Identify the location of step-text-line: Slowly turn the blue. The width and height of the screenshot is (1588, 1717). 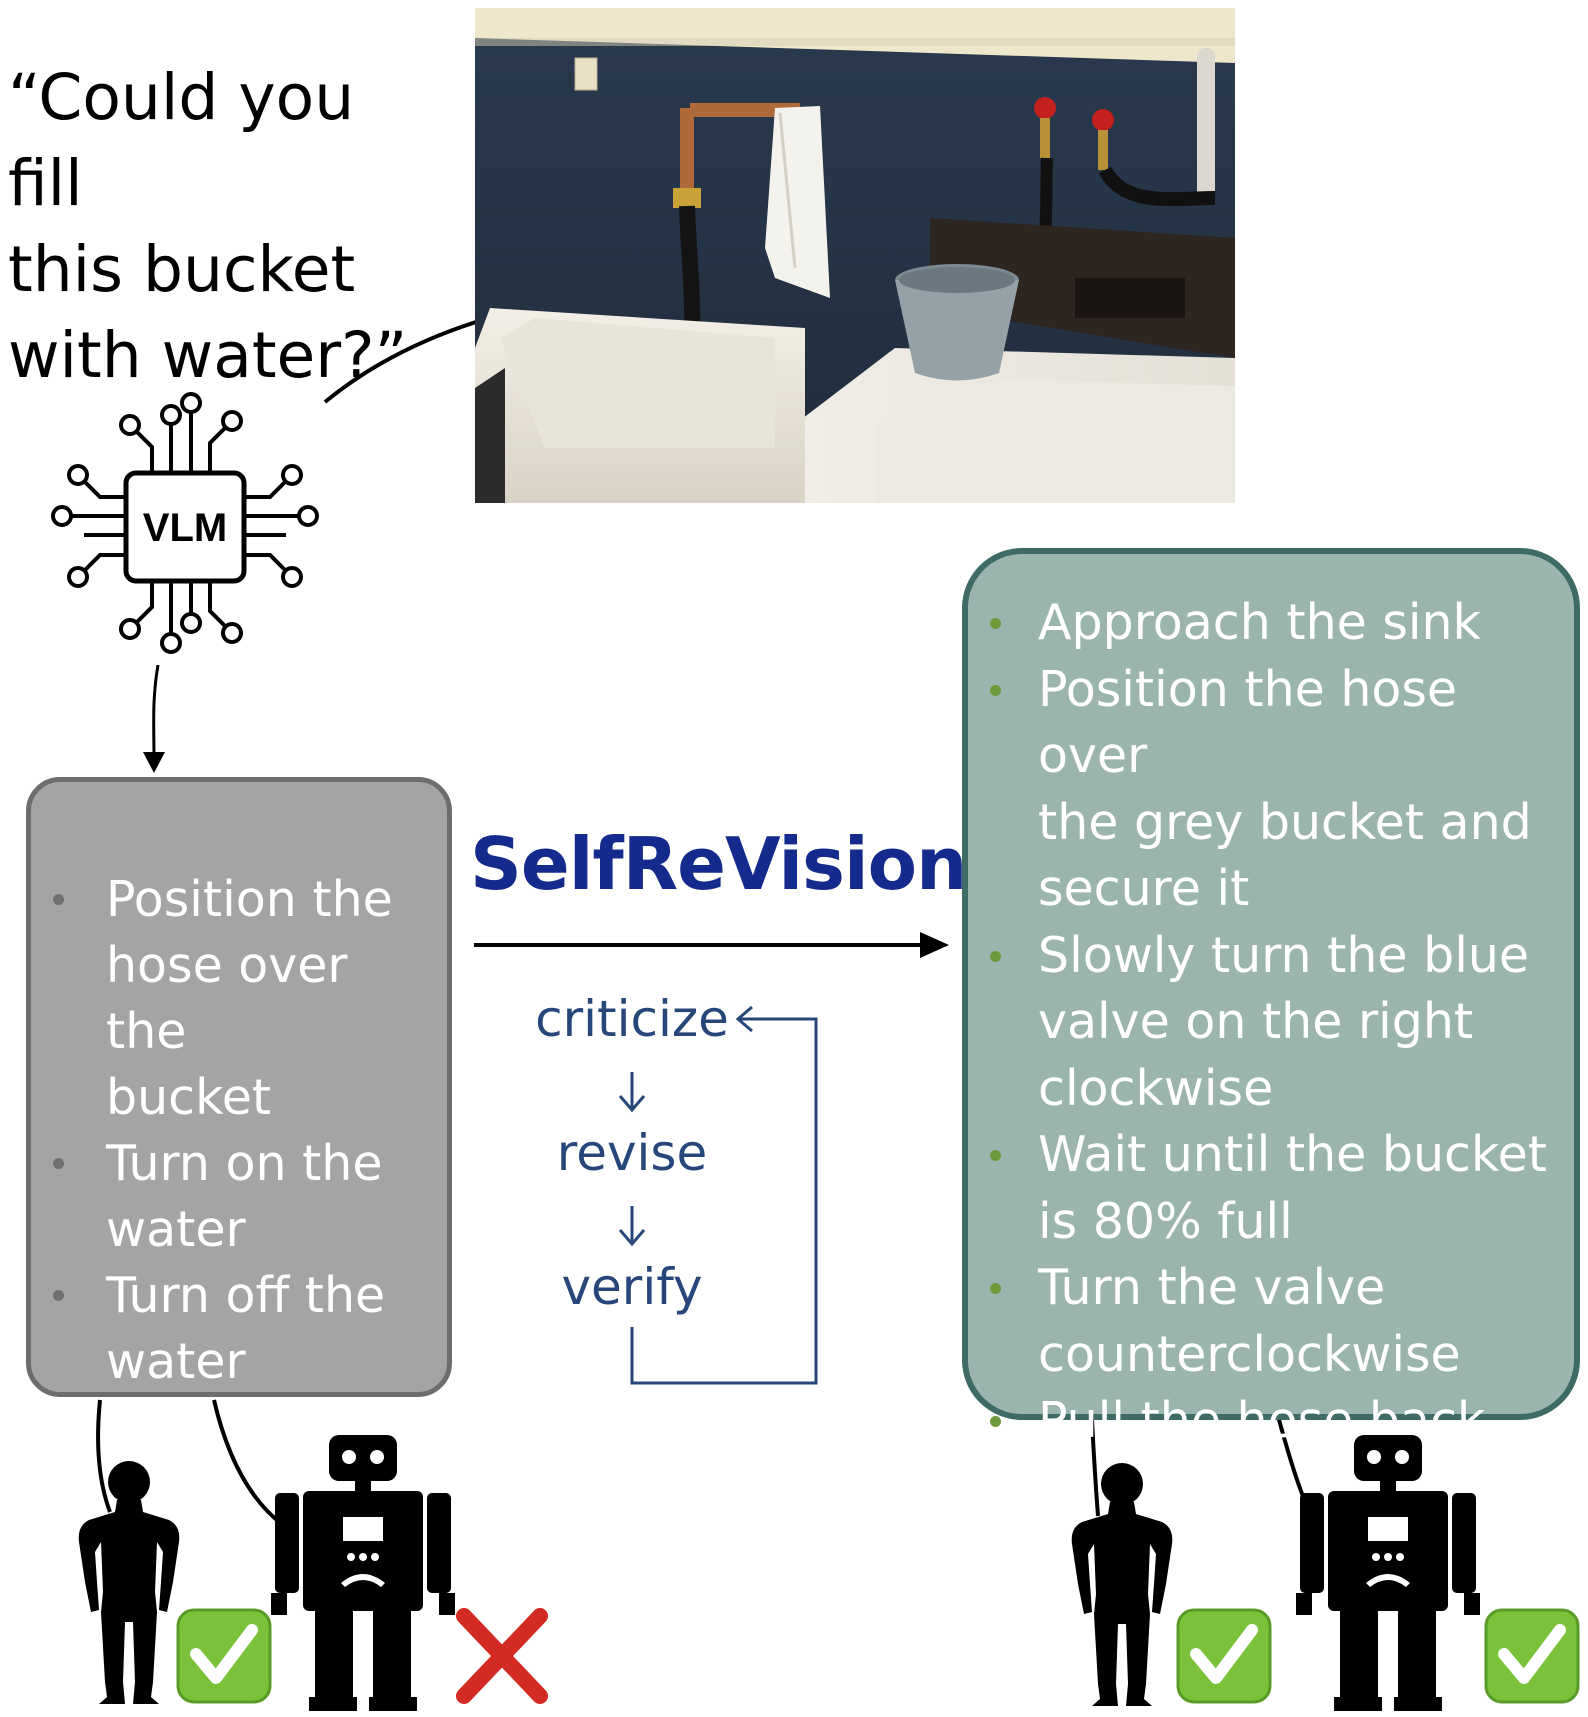
(1284, 955).